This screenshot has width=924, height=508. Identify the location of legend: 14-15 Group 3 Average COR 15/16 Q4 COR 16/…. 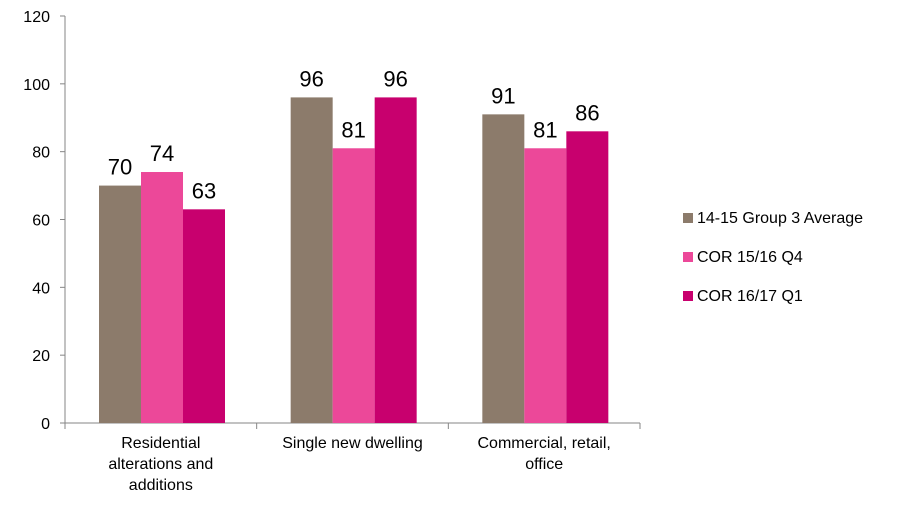
(773, 257).